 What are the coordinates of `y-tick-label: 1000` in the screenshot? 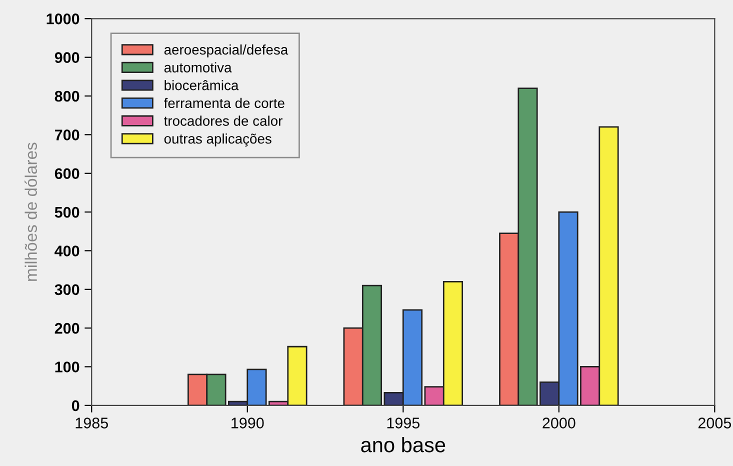 It's located at (63, 19).